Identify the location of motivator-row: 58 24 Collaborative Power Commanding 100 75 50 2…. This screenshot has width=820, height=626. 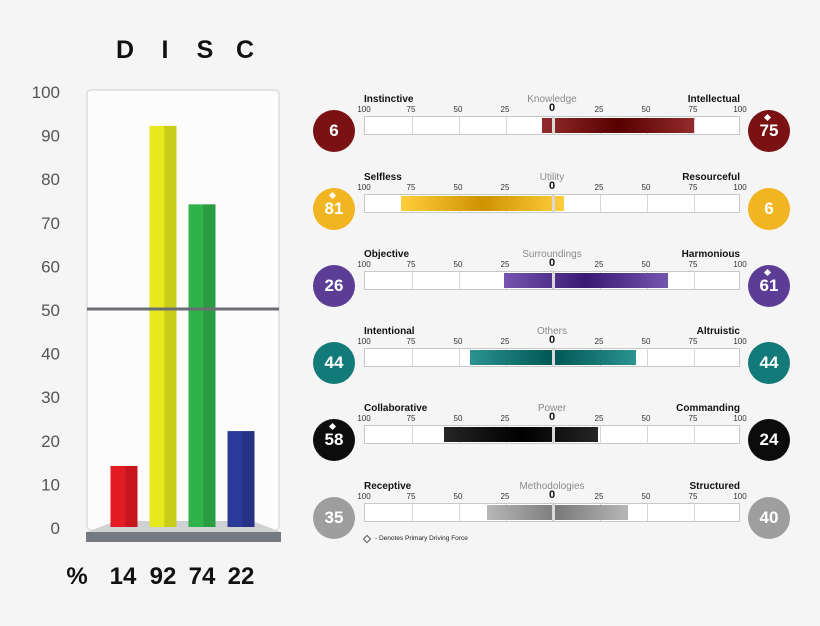
(560, 441).